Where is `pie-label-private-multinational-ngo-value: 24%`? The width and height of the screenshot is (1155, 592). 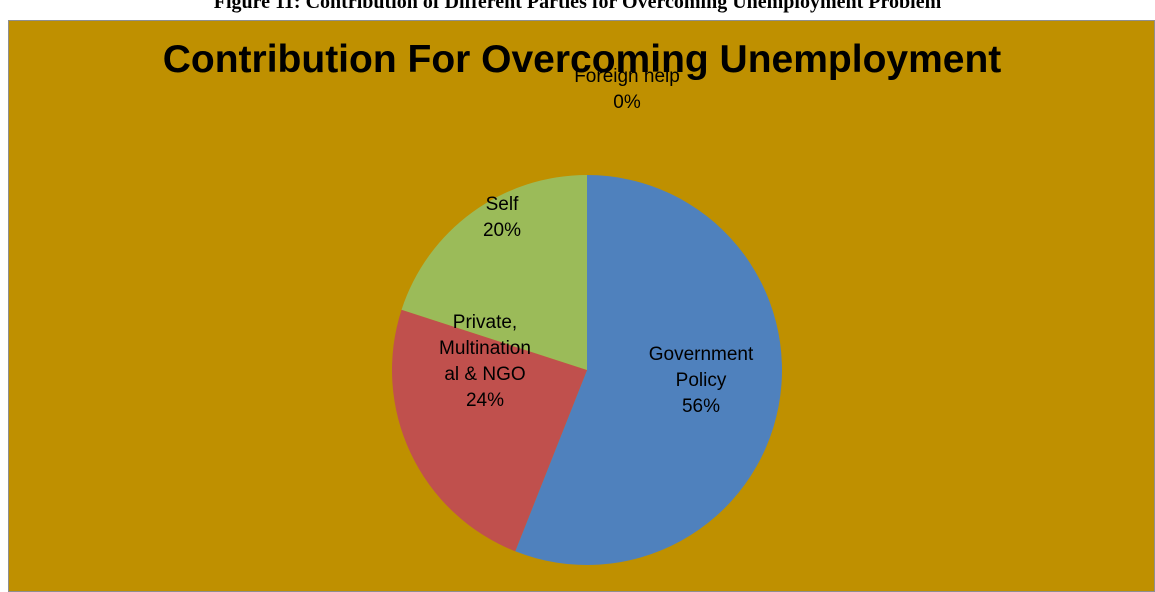
pie-label-private-multinational-ngo-value: 24% is located at coordinates (485, 400).